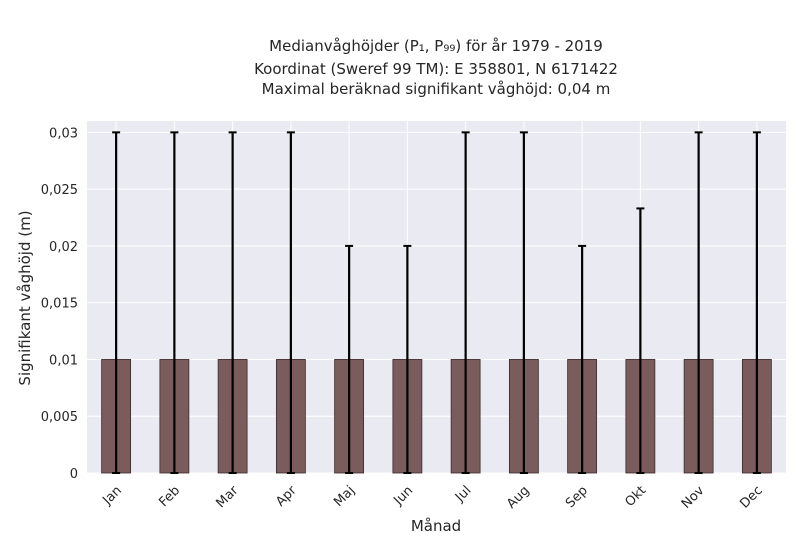 This screenshot has height=550, width=800. Describe the element at coordinates (59, 190) in the screenshot. I see `y-tick-label: 0,025` at that location.